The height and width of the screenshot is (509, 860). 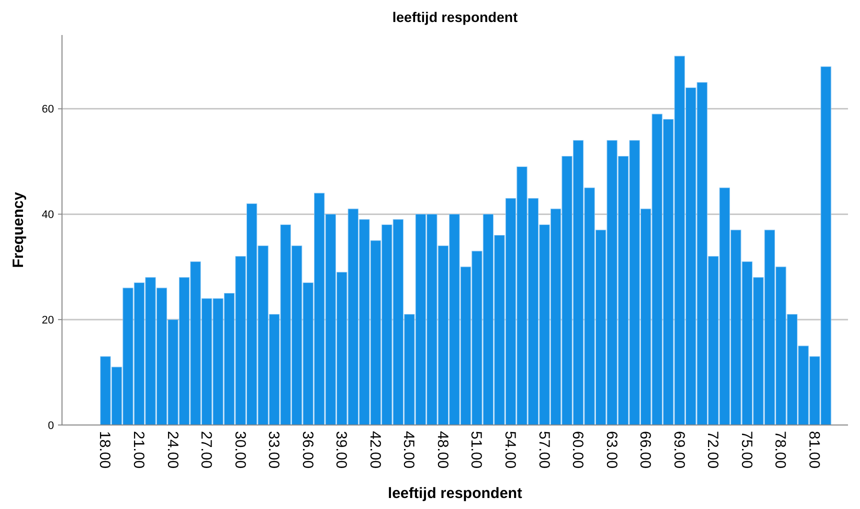 What do you see at coordinates (577, 450) in the screenshot?
I see `x-tick-label: 60.00` at bounding box center [577, 450].